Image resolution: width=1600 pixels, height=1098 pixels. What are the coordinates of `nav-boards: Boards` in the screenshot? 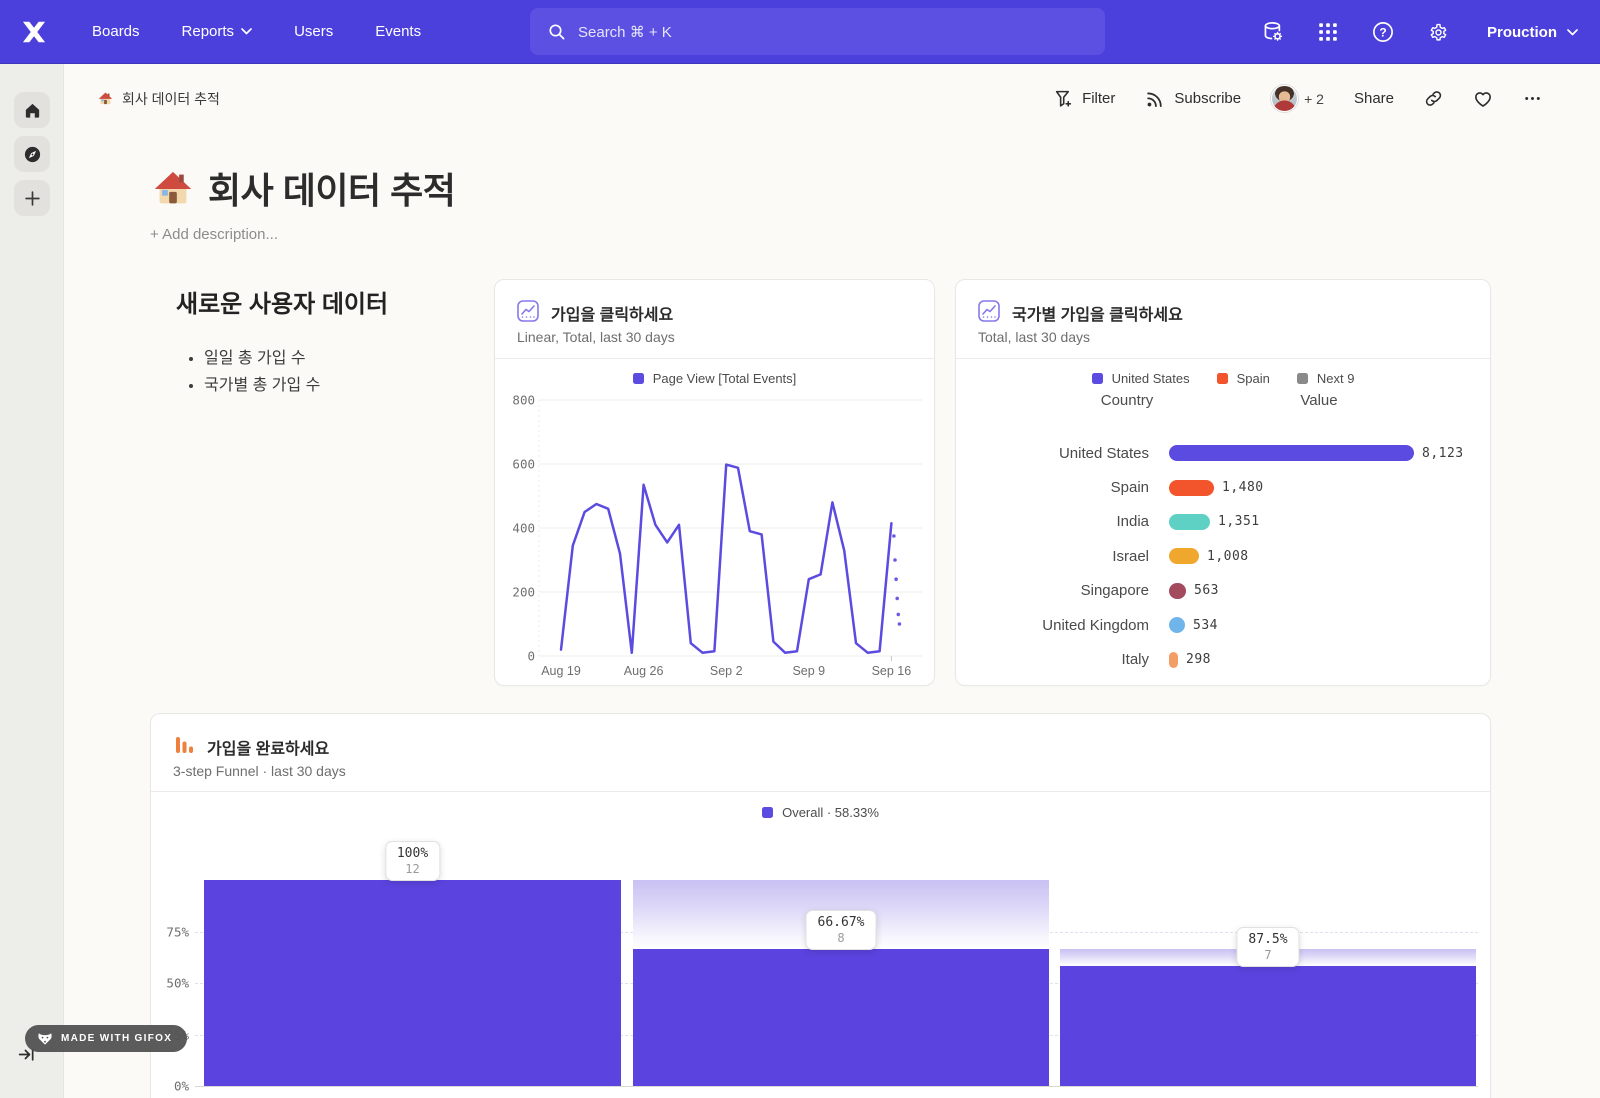 It's located at (116, 31).